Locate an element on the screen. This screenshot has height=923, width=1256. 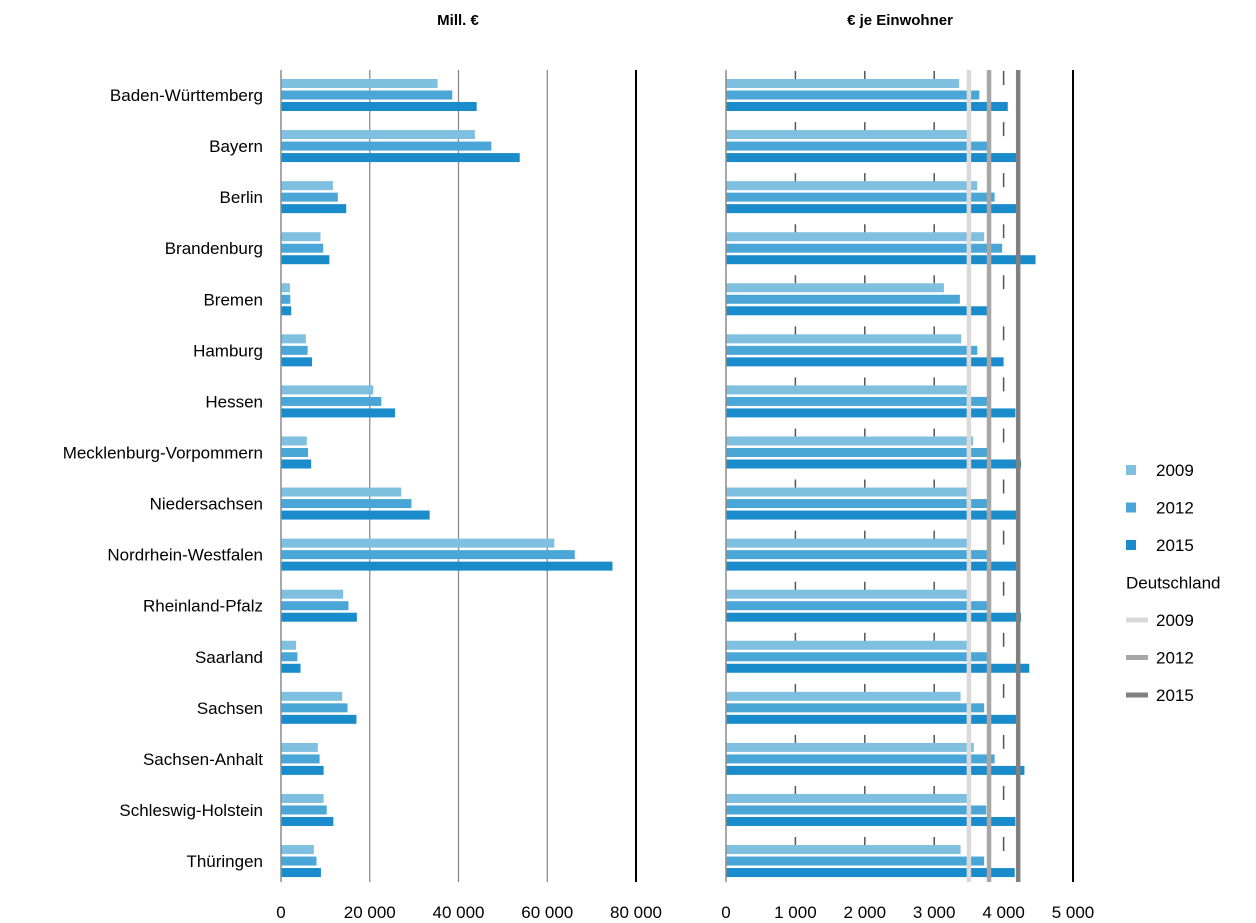
right-bar-berlin-2015 is located at coordinates (871, 209).